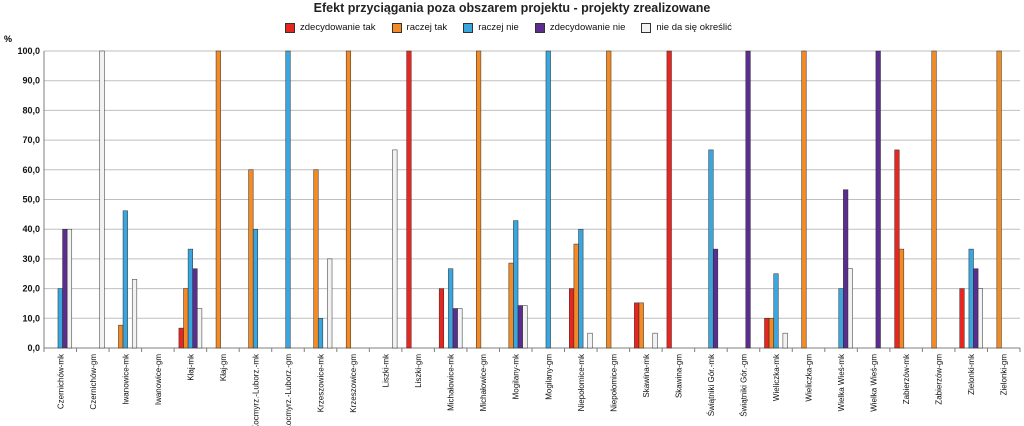 The height and width of the screenshot is (426, 1024). I want to click on bar-nie-da-sie-okreslic-skawina-mk, so click(655, 340).